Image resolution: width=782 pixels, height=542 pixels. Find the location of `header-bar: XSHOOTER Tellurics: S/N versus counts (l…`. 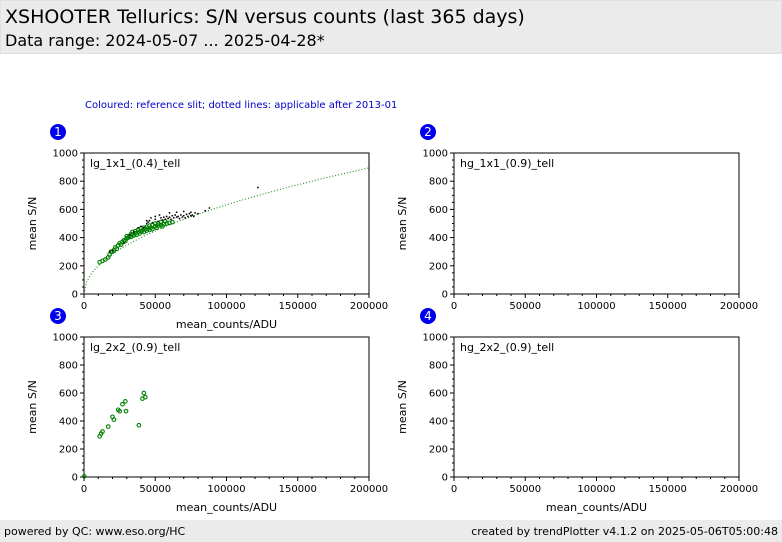

header-bar: XSHOOTER Tellurics: S/N versus counts (l… is located at coordinates (391, 27).